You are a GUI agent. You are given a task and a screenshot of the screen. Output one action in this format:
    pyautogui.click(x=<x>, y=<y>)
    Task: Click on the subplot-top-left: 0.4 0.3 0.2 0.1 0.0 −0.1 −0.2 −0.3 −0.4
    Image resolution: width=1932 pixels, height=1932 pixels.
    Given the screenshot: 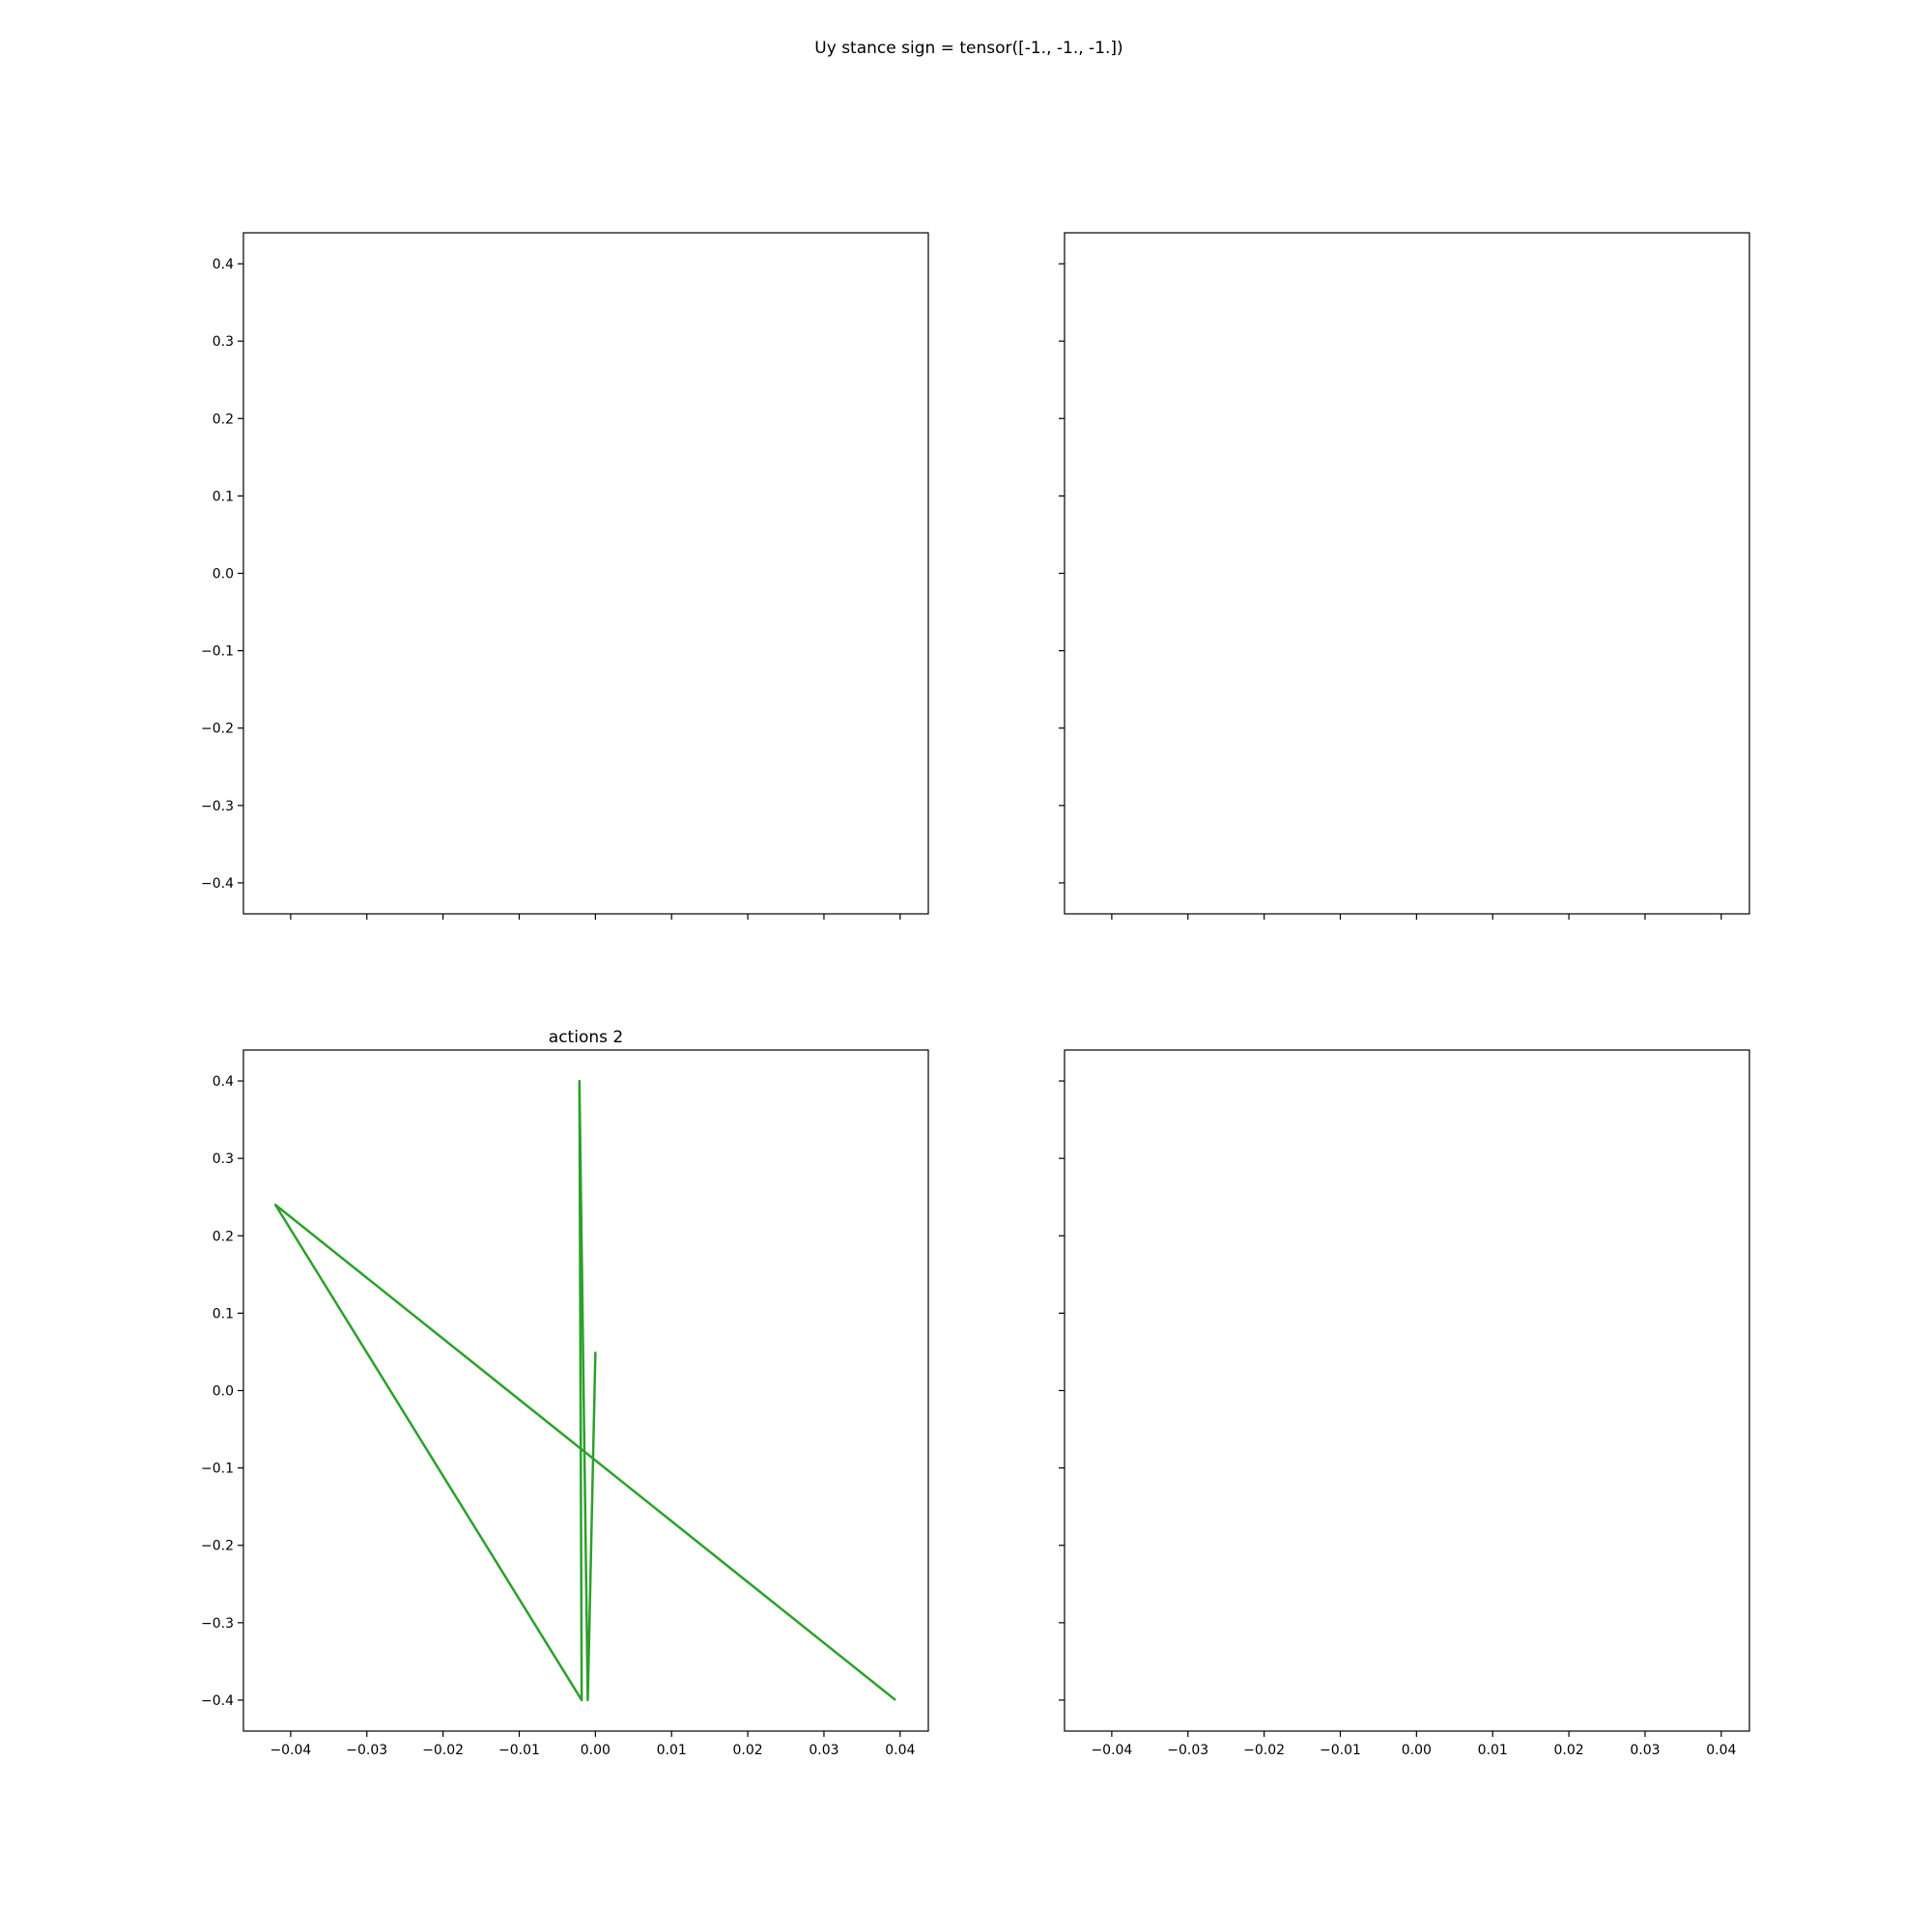 What is the action you would take?
    pyautogui.click(x=565, y=576)
    